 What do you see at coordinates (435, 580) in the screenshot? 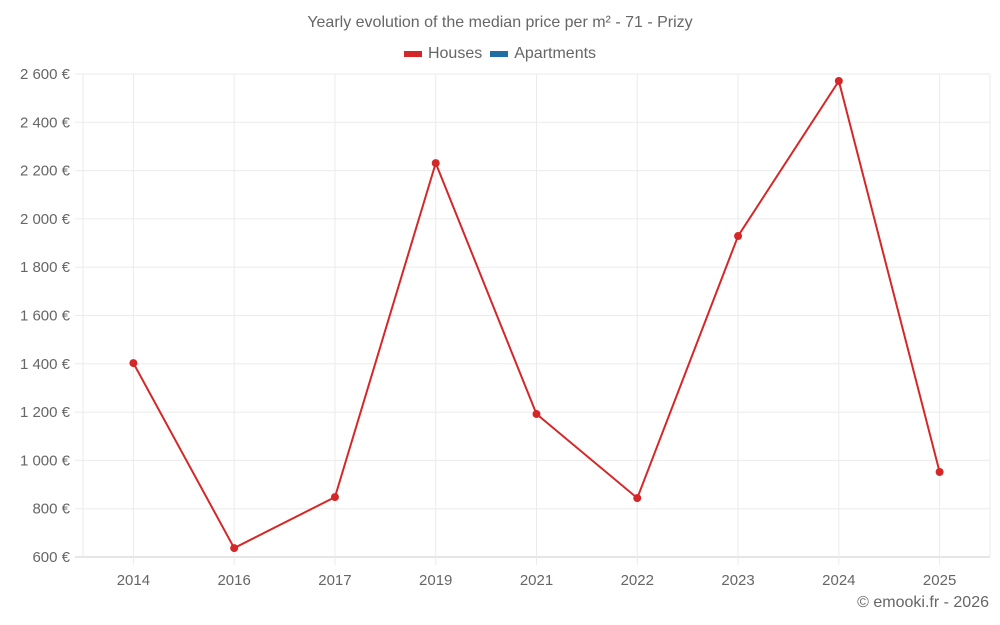
I see `x-tick-label: 2019` at bounding box center [435, 580].